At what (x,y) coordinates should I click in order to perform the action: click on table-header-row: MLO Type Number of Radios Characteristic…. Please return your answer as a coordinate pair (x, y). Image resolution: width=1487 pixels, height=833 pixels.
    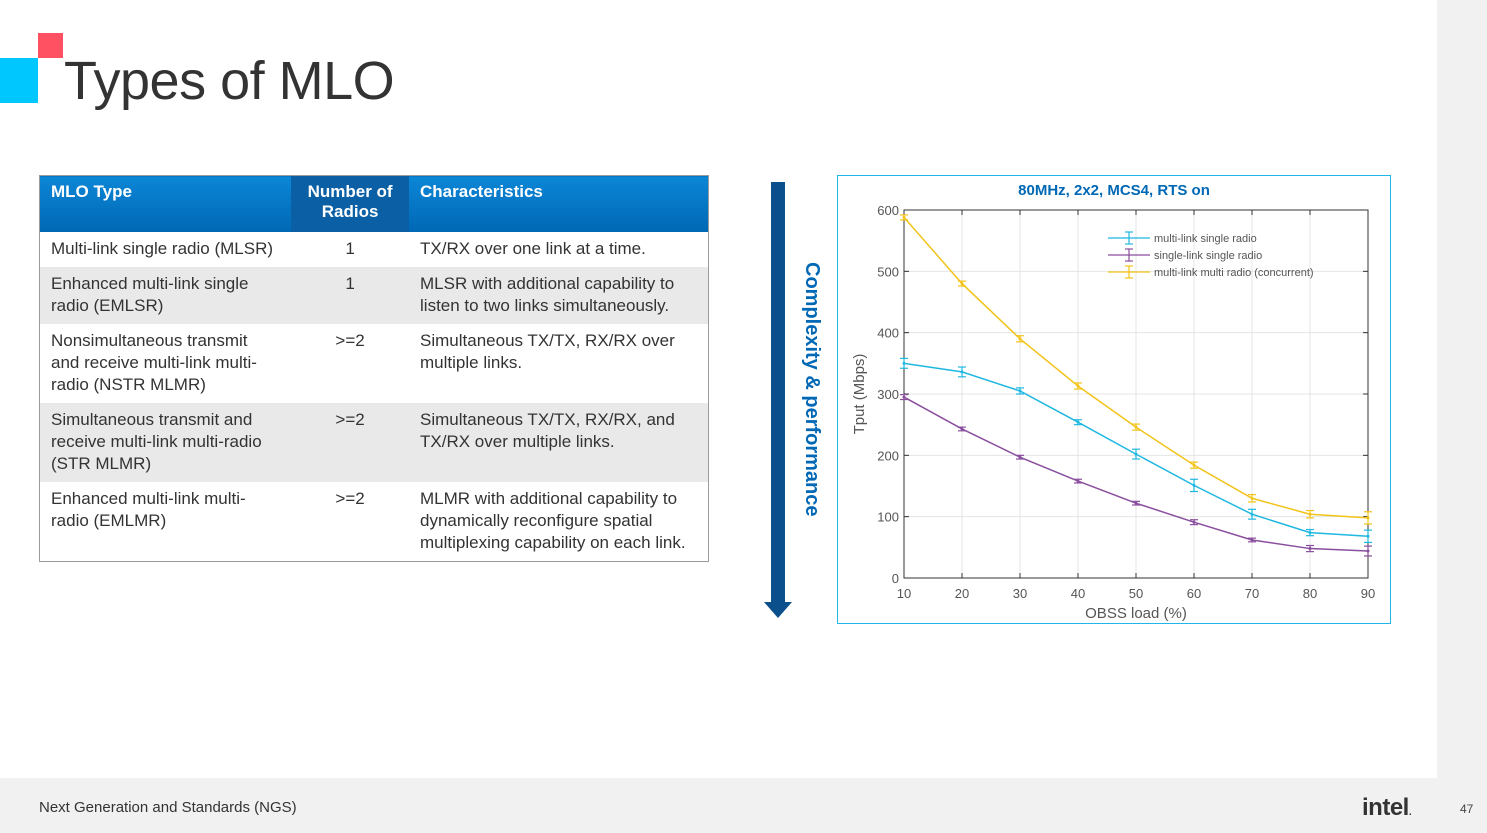
    Looking at the image, I should click on (374, 203).